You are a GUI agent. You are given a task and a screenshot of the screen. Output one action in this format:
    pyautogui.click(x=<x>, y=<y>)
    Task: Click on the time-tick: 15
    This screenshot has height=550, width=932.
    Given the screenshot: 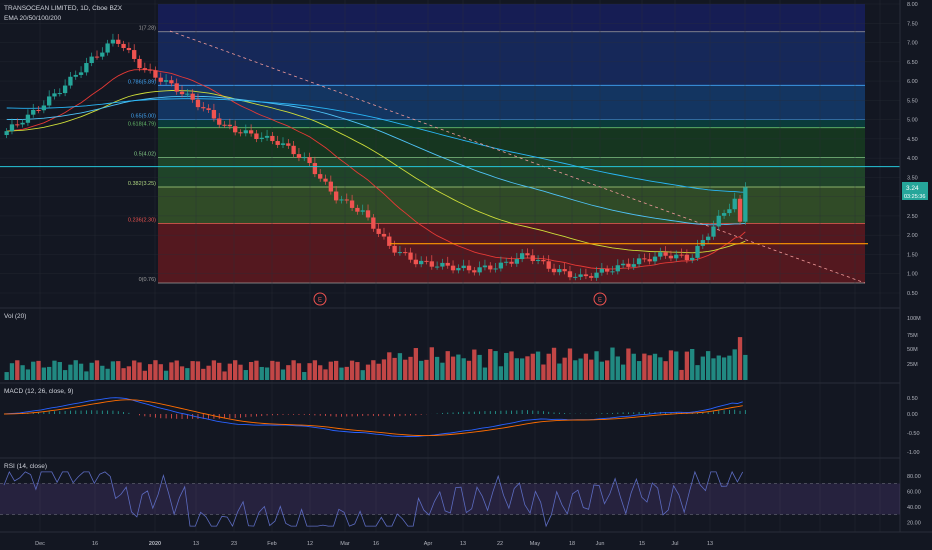 What is the action you would take?
    pyautogui.click(x=642, y=544)
    